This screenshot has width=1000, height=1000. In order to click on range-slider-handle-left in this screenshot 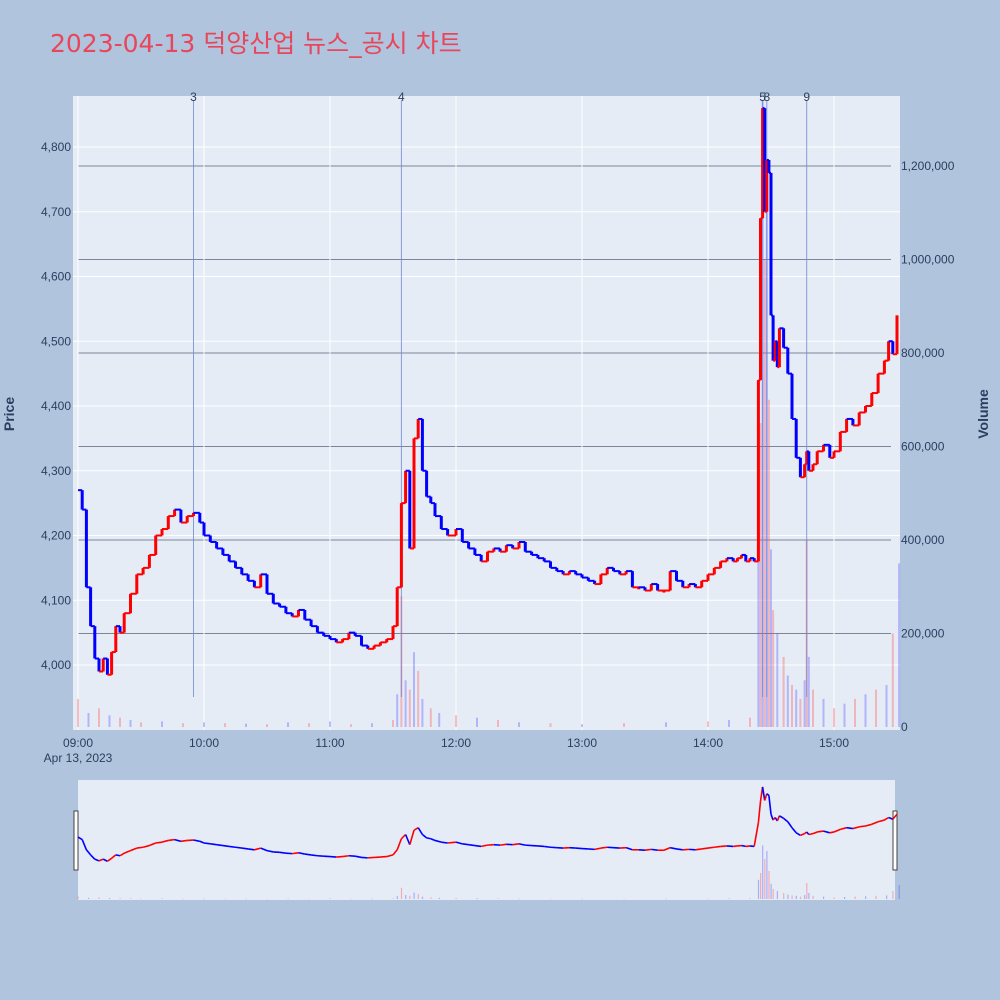, I will do `click(76, 840)`.